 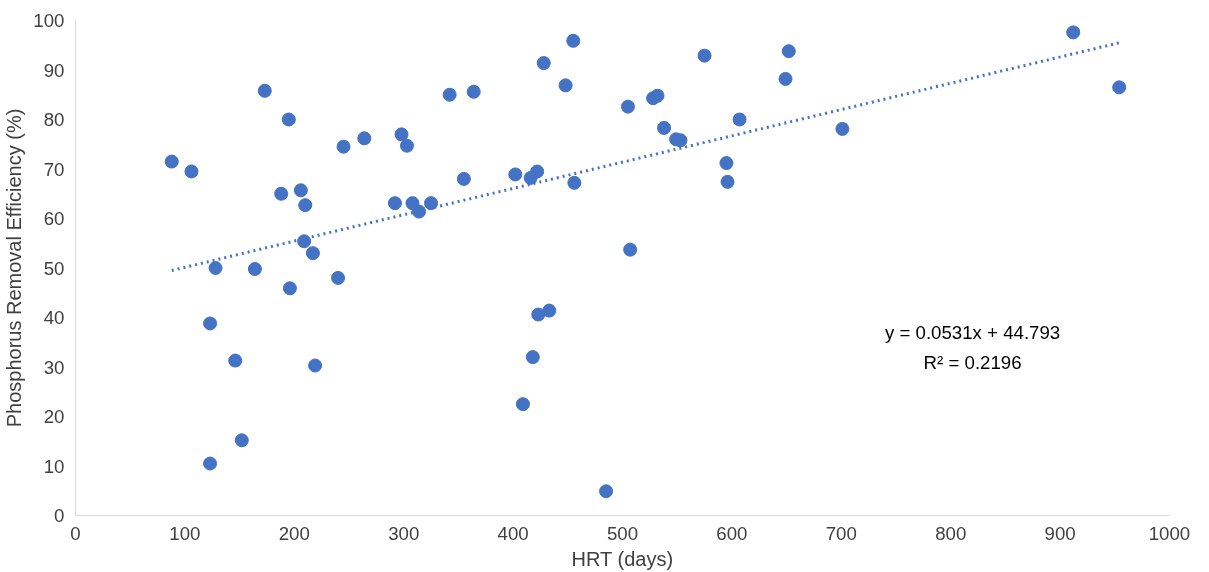 What do you see at coordinates (54, 119) in the screenshot?
I see `y-tick-label: 80` at bounding box center [54, 119].